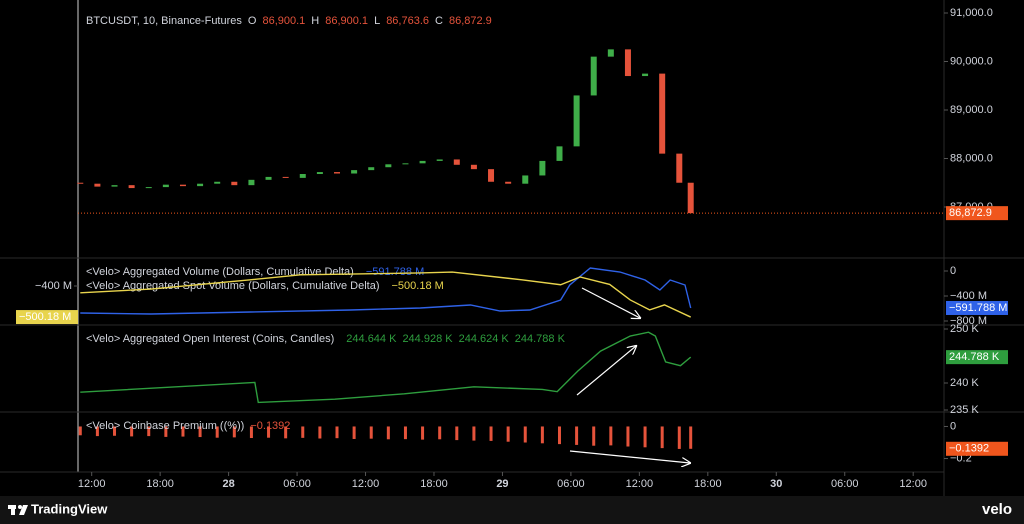  I want to click on x-tick-label: 30, so click(776, 484).